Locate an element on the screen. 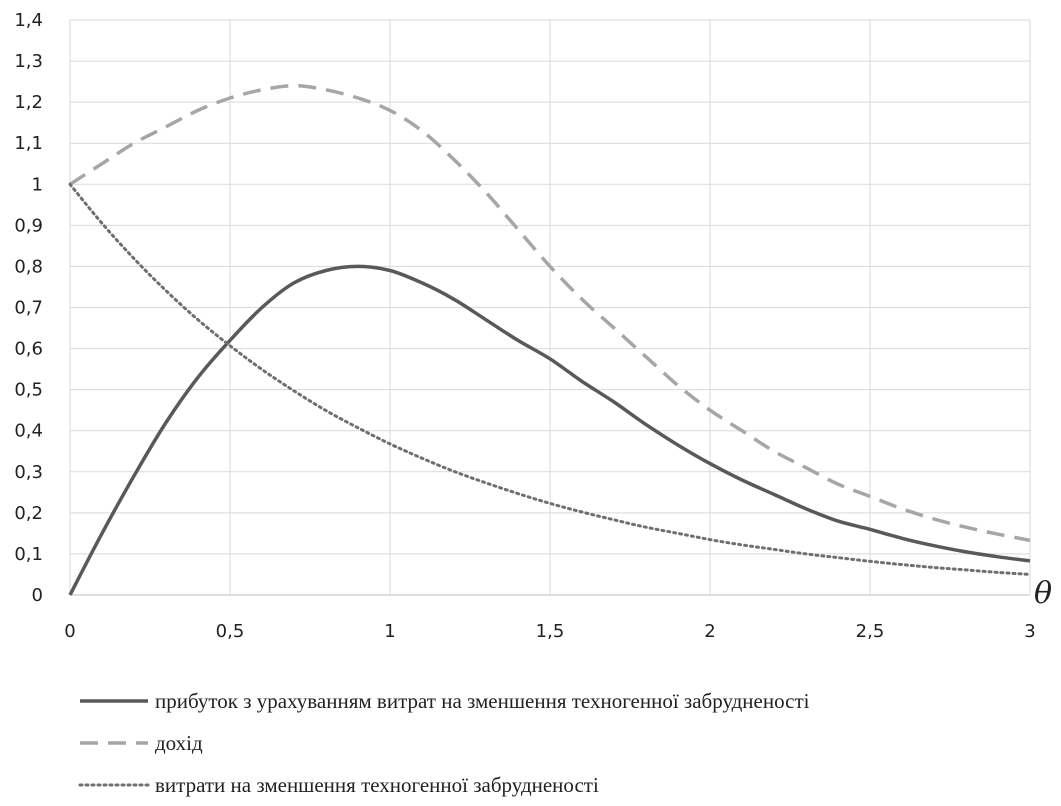  x-tick-label: 2,5 is located at coordinates (870, 631).